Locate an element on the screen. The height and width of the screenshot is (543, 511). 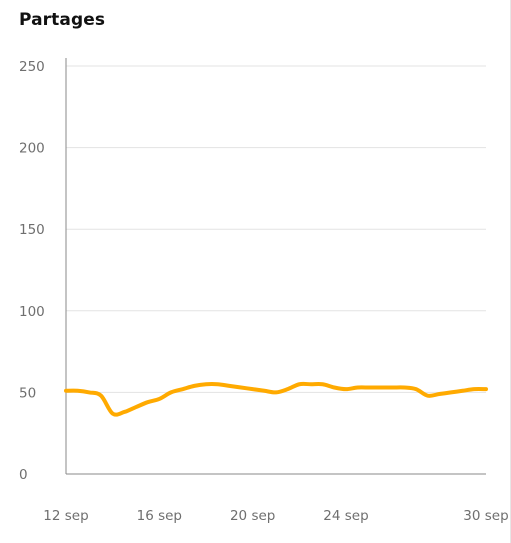
x-tick-label-20-sep: 20 sep is located at coordinates (252, 516).